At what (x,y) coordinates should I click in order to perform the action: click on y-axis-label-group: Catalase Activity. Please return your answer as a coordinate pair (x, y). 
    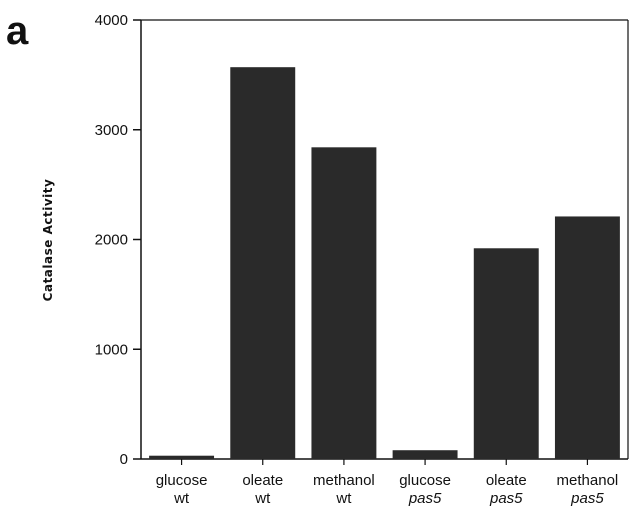
    Looking at the image, I should click on (48, 240).